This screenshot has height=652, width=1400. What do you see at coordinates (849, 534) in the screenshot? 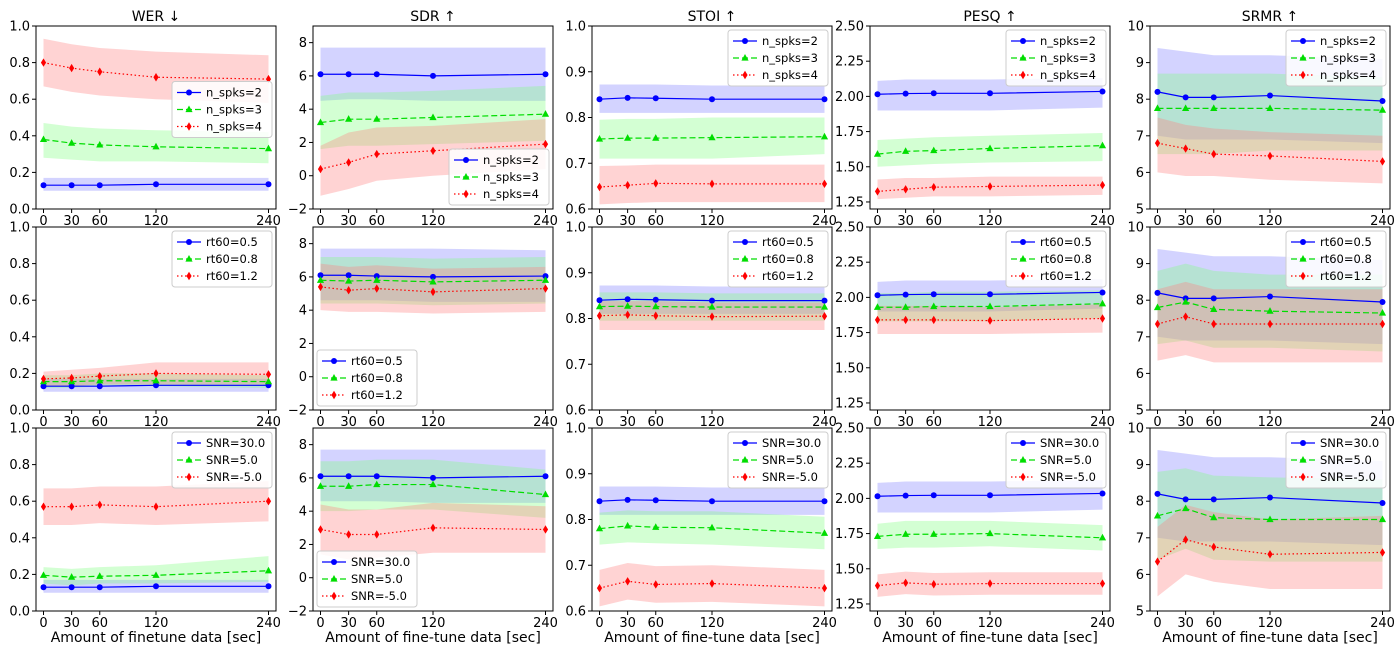
I see `y-tick-label: 1.75` at bounding box center [849, 534].